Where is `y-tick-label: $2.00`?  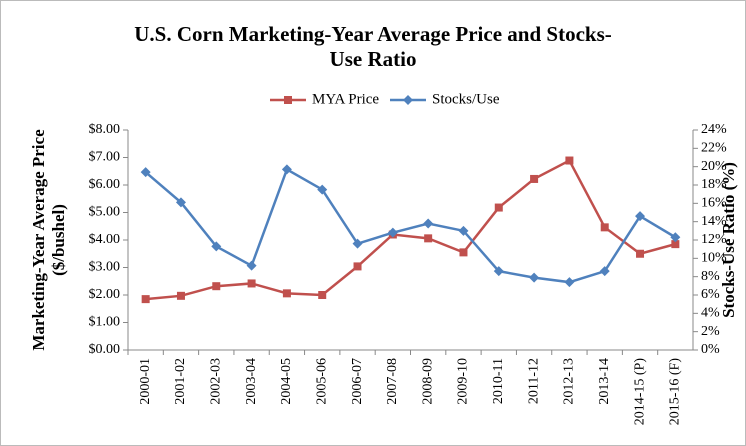 y-tick-label: $2.00 is located at coordinates (105, 294).